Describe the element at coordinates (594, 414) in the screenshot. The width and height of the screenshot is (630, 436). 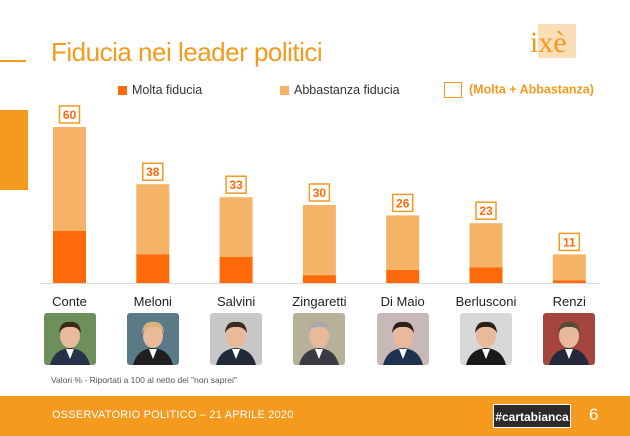
I see `page-number: 6` at that location.